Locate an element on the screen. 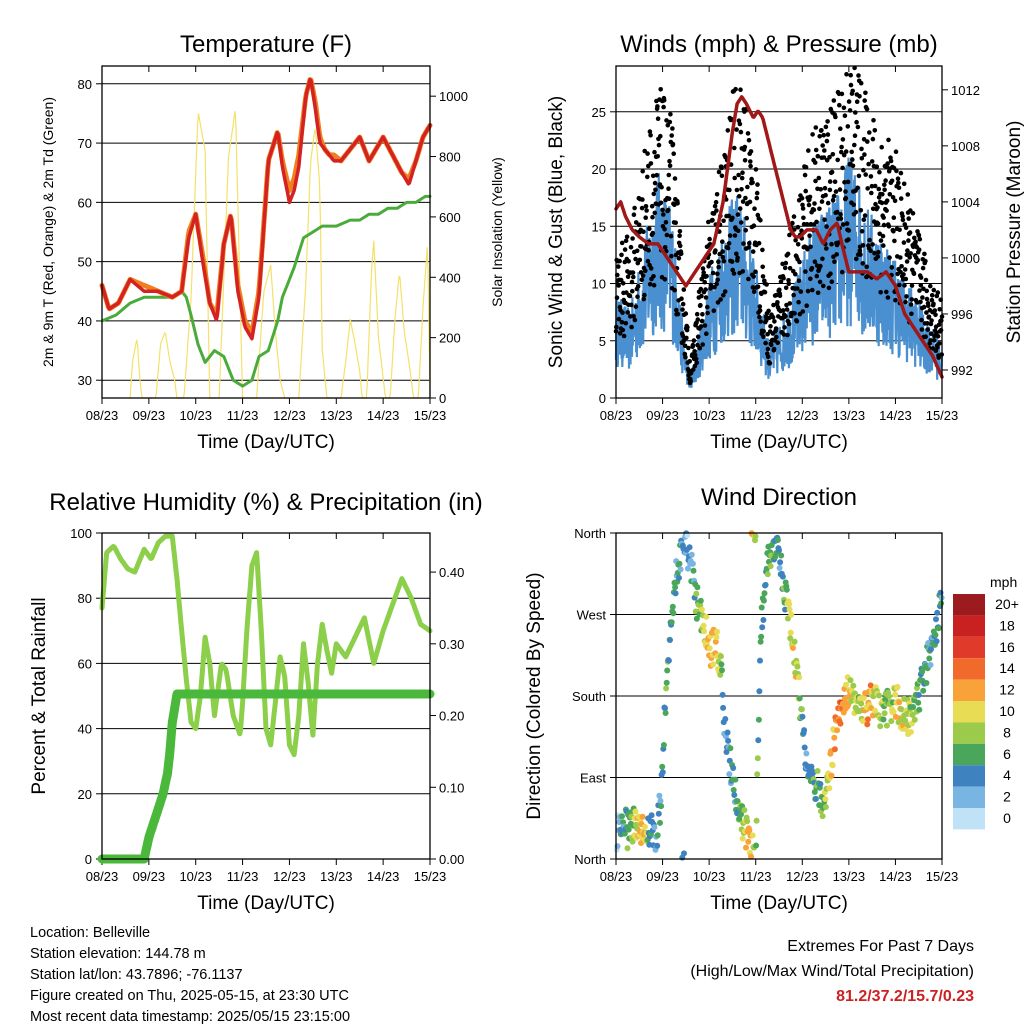  rh-xtick-label: 11/23 is located at coordinates (243, 876).